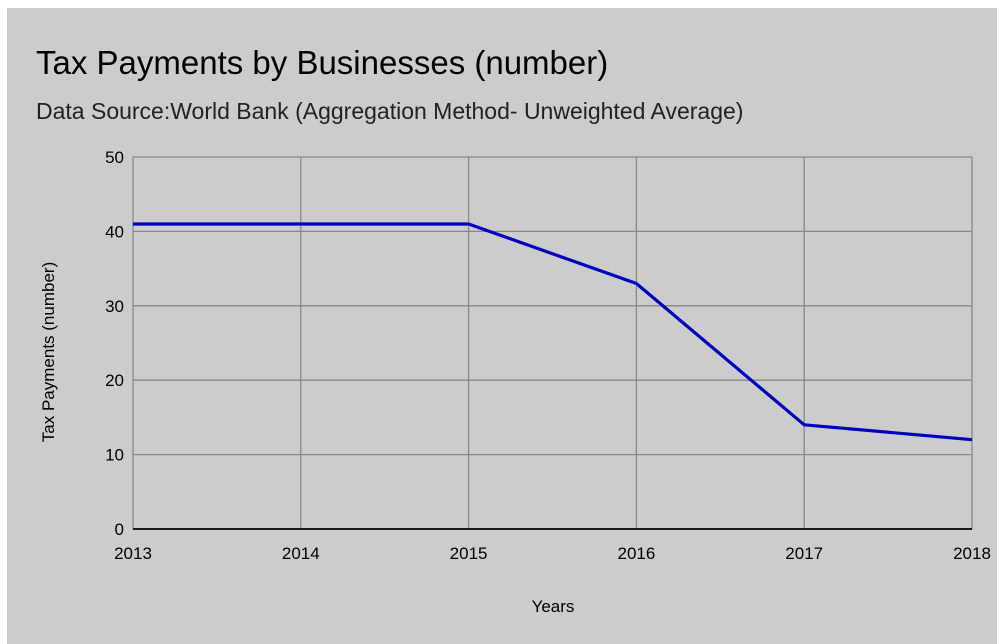 Image resolution: width=997 pixels, height=644 pixels. I want to click on chart-title: Tax Payments by Businesses (number), so click(322, 62).